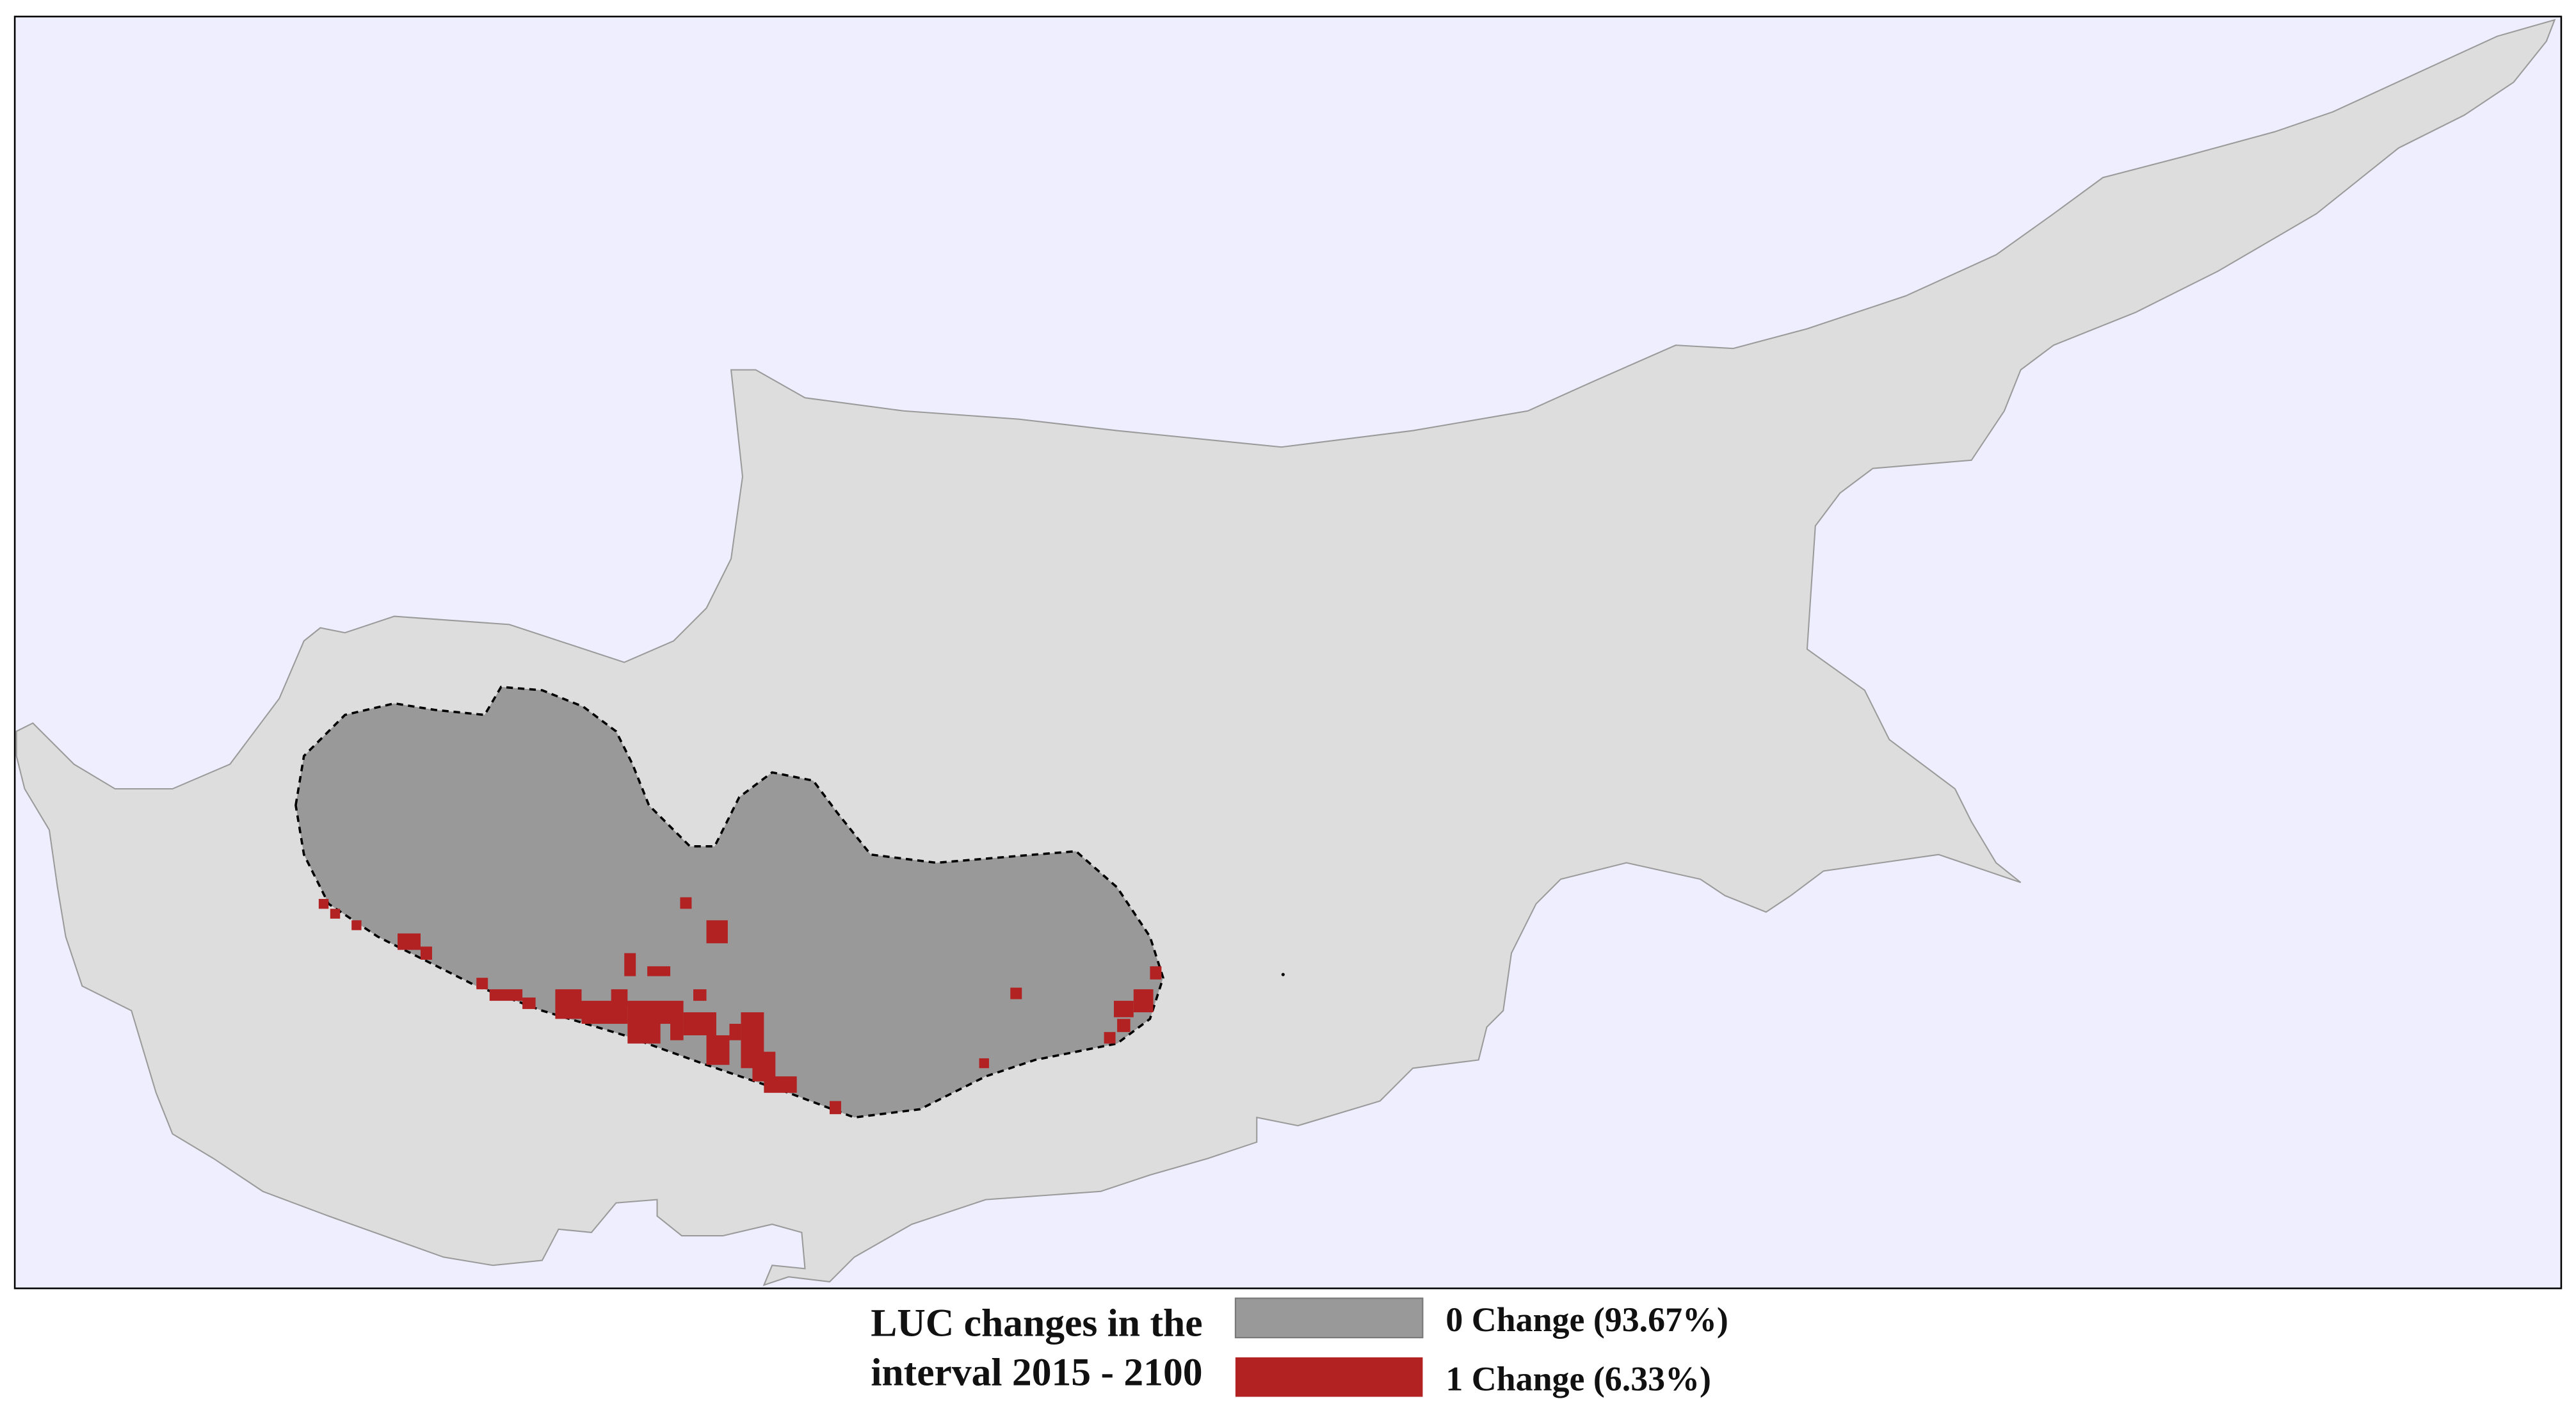  I want to click on legend-title: LUC changes in the, so click(1036, 1323).